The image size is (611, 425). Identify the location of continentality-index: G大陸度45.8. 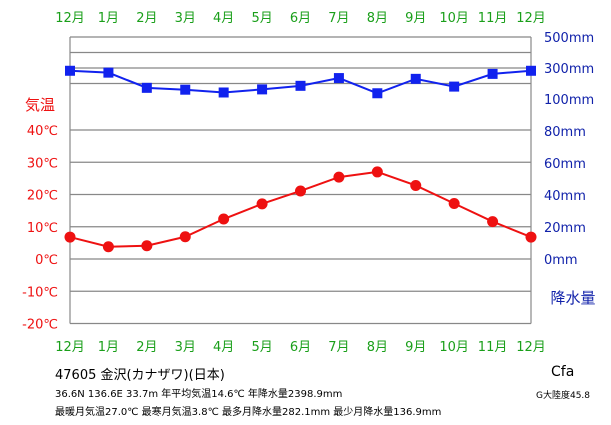
(563, 396).